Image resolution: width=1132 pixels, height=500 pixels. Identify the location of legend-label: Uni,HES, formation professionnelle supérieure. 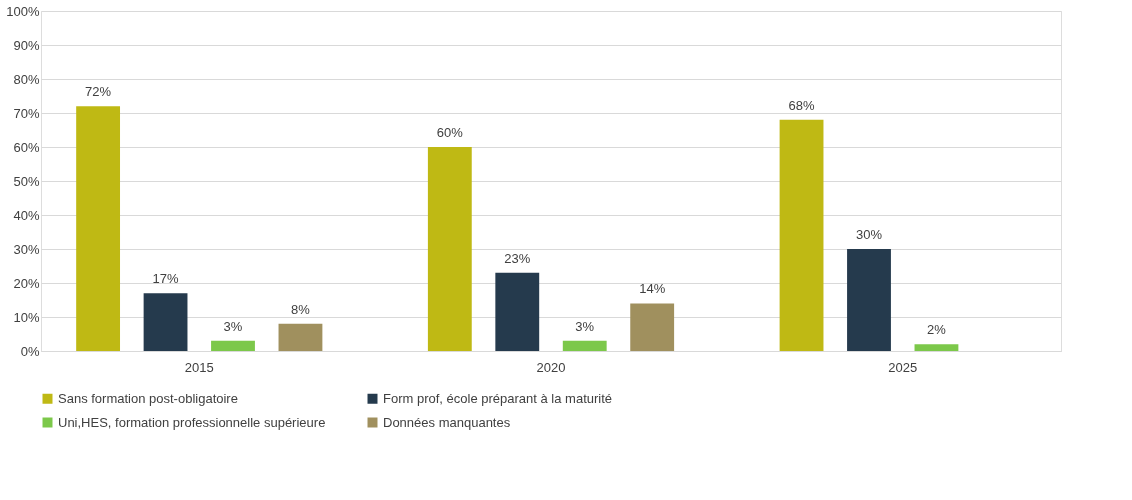
(192, 422).